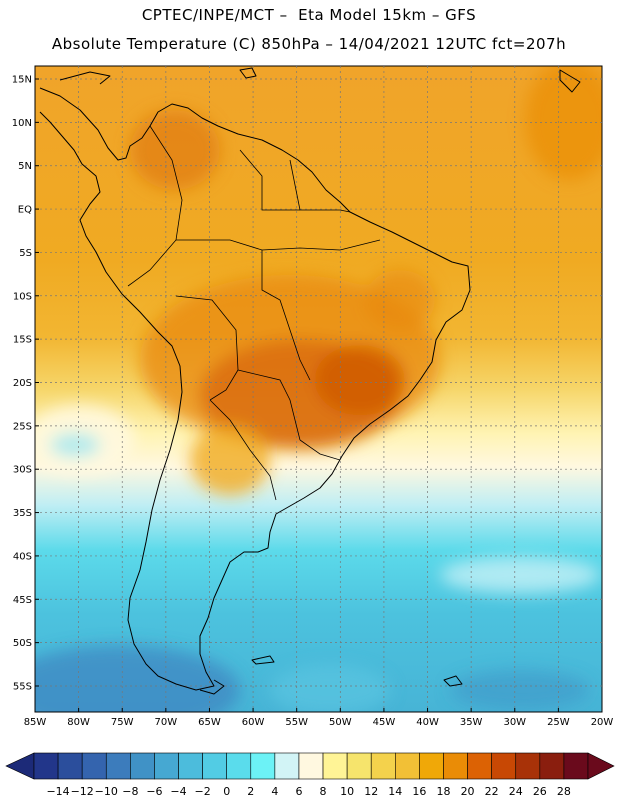 This screenshot has height=800, width=618. Describe the element at coordinates (25, 166) in the screenshot. I see `lat-tick-label: 5N` at that location.